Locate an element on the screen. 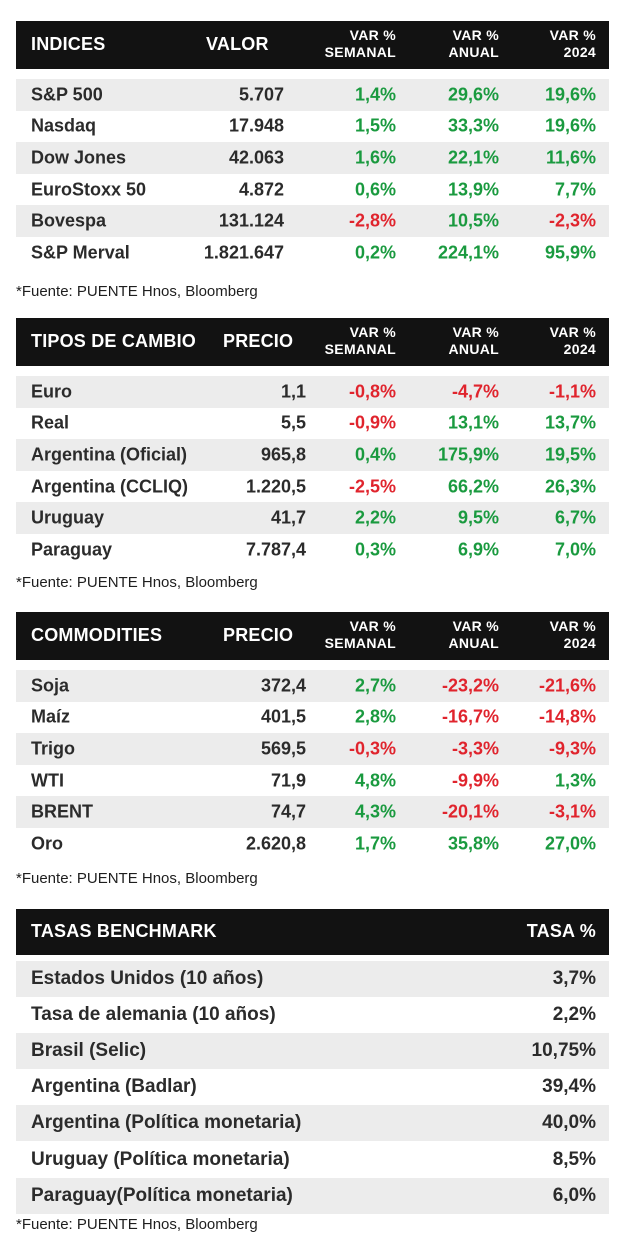 Image resolution: width=625 pixels, height=1251 pixels. row-name: S&P Merval is located at coordinates (80, 252).